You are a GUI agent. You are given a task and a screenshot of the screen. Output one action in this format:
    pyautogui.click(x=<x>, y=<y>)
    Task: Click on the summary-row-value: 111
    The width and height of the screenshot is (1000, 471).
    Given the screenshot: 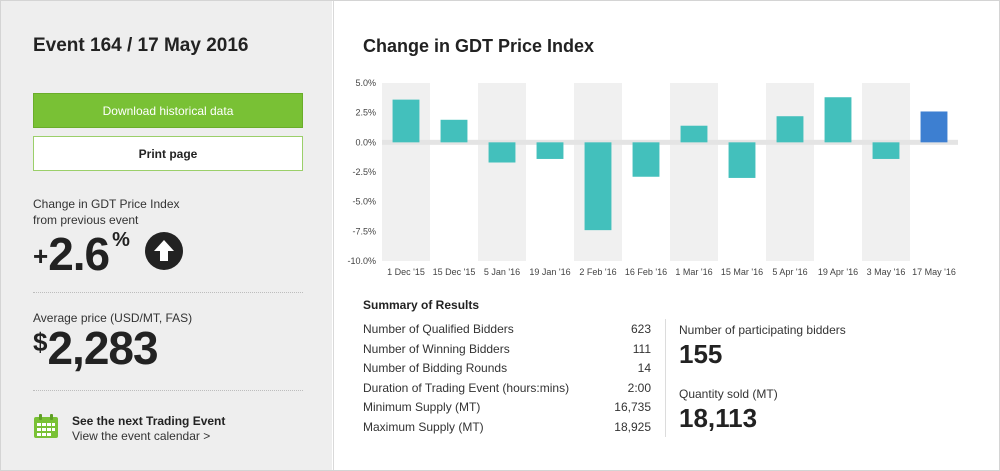 What is the action you would take?
    pyautogui.click(x=641, y=348)
    